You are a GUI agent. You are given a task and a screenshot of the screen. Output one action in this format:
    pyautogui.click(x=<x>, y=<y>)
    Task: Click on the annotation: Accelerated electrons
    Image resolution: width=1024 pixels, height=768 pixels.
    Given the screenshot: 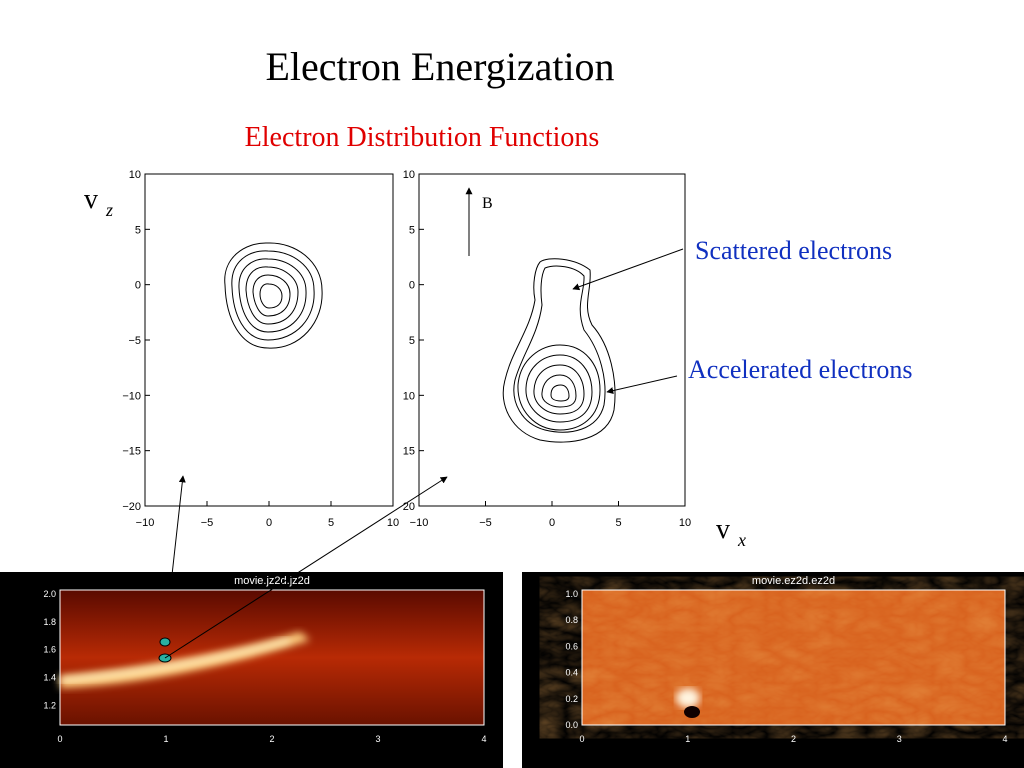 What is the action you would take?
    pyautogui.click(x=800, y=369)
    